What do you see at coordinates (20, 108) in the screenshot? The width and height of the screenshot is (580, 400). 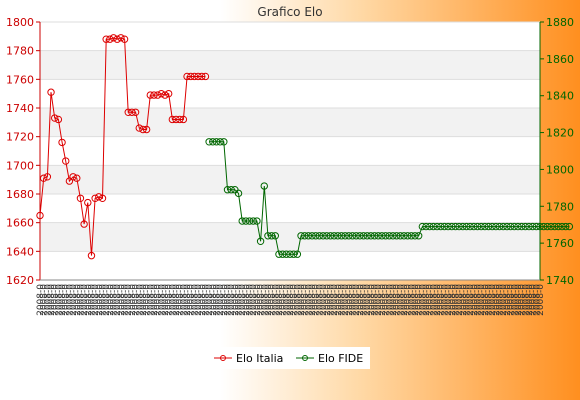 I see `left-tick-label: 1740` at bounding box center [20, 108].